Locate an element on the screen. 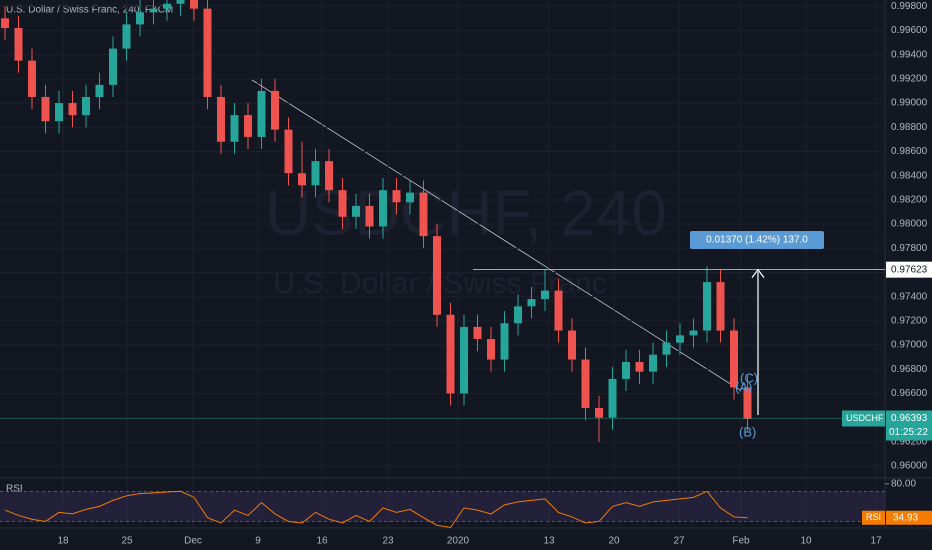 The image size is (932, 550). measure-box is located at coordinates (757, 240).